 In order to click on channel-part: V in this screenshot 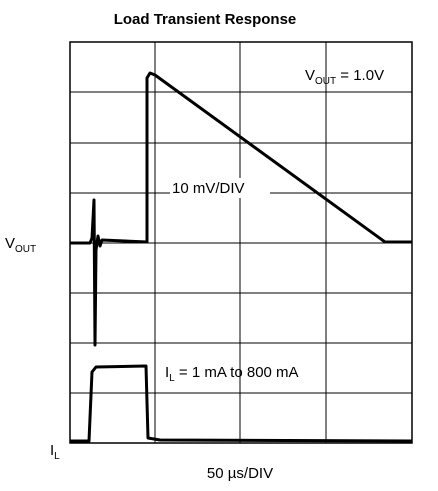, I will do `click(10, 243)`.